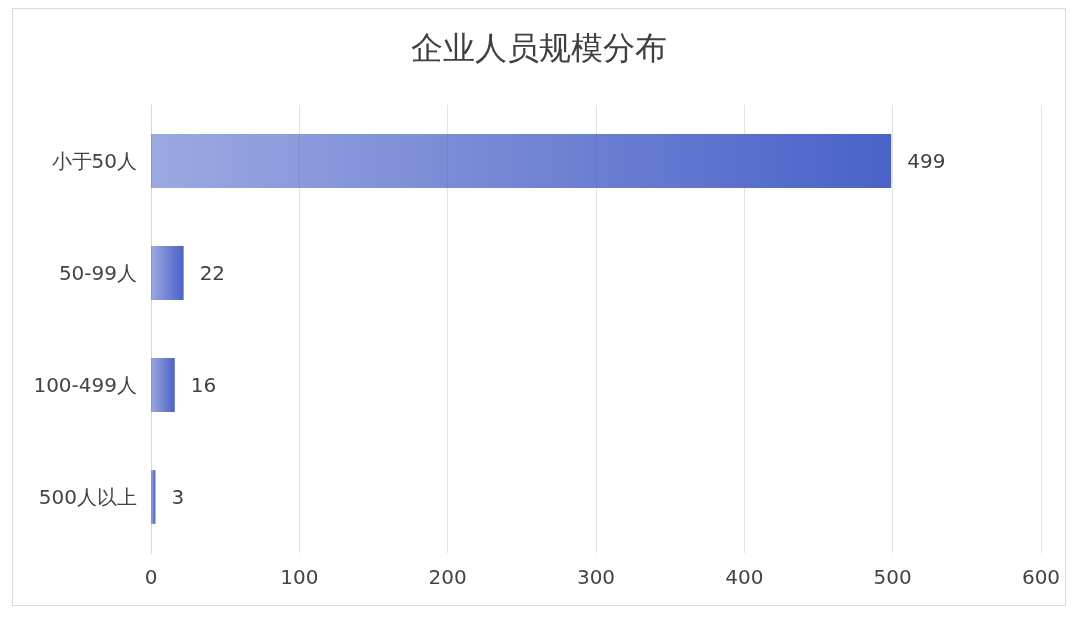 This screenshot has width=1080, height=619. Describe the element at coordinates (85, 385) in the screenshot. I see `y-tick-label: 100-499人` at that location.